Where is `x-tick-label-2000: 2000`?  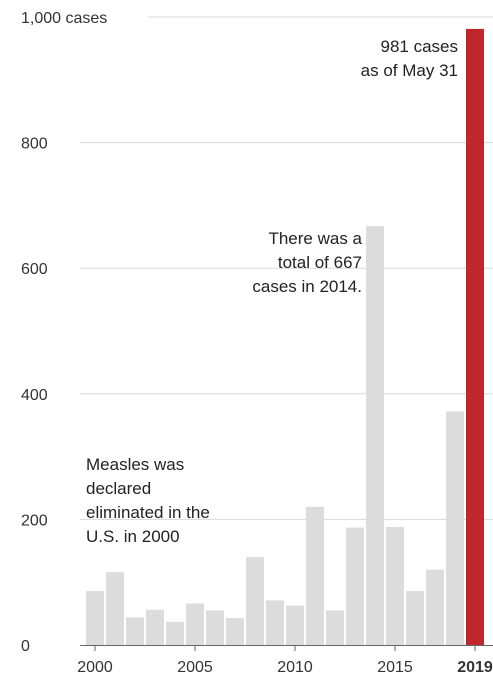
x-tick-label-2000: 2000 is located at coordinates (95, 667).